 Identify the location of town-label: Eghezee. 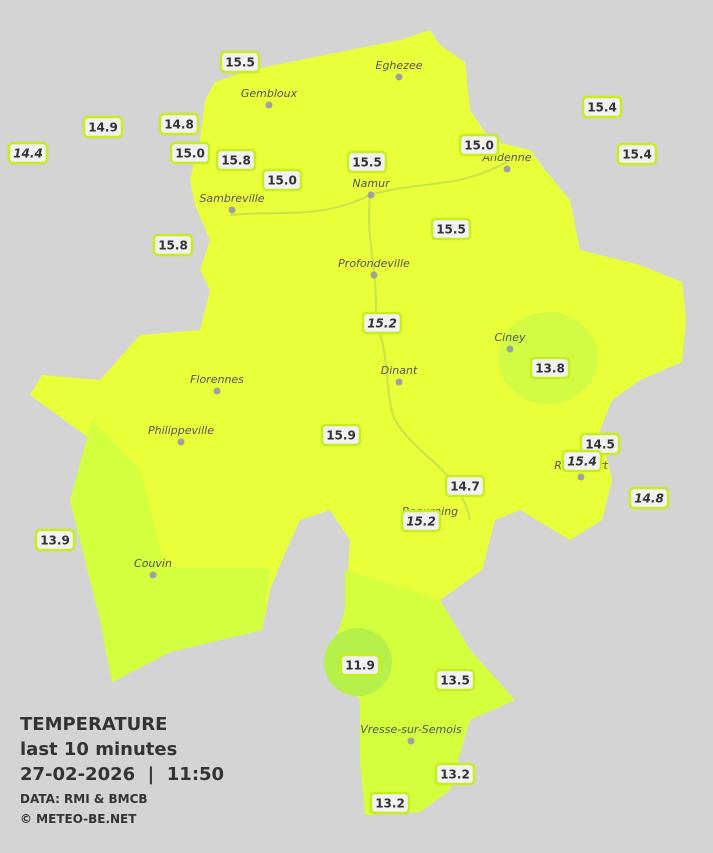
(399, 65).